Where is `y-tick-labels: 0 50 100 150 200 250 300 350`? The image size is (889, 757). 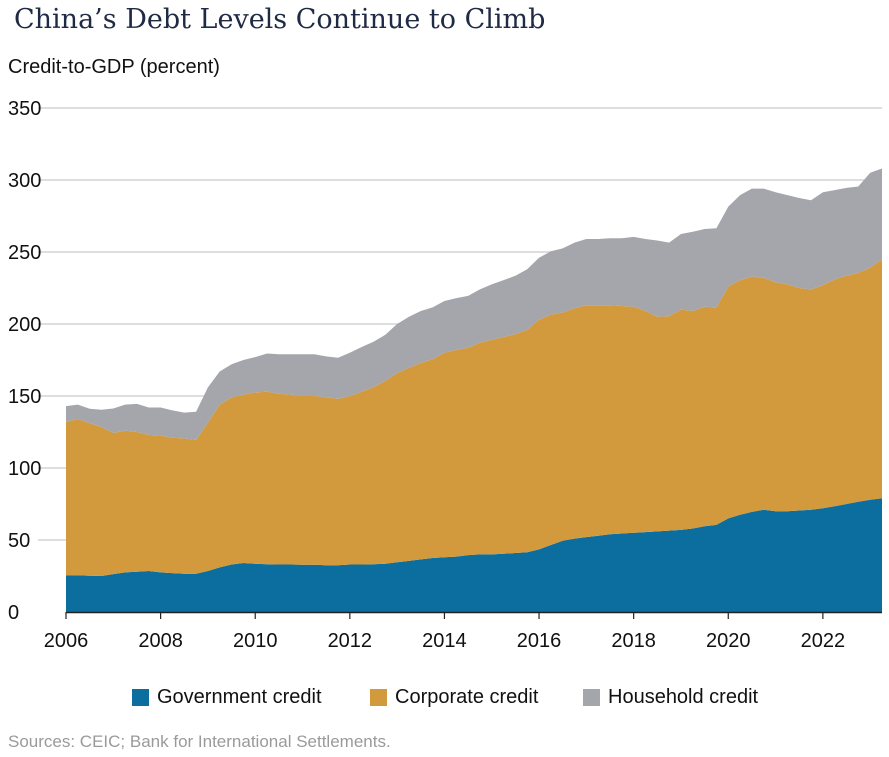 y-tick-labels: 0 50 100 150 200 250 300 350 is located at coordinates (24, 361).